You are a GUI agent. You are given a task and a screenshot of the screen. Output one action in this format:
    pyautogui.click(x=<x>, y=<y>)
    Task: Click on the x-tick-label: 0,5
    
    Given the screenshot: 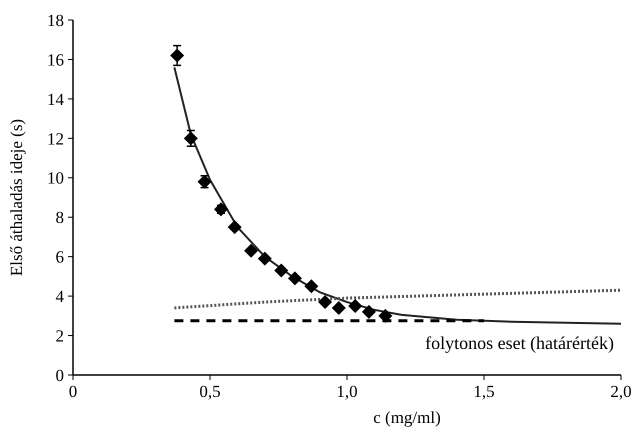 What is the action you would take?
    pyautogui.click(x=210, y=391)
    